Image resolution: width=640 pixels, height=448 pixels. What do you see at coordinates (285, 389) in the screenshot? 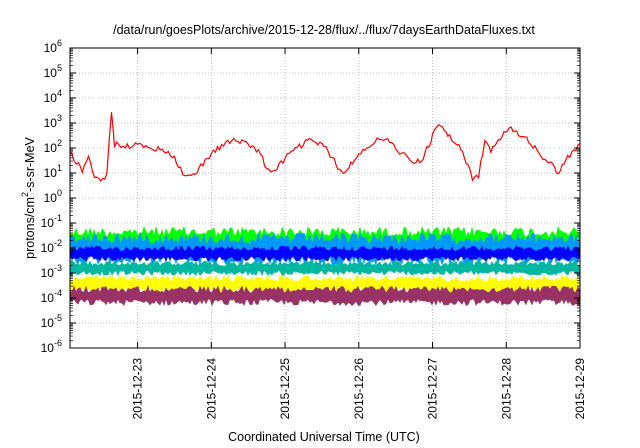
I see `x-tick-label: 2015-12-25` at bounding box center [285, 389].